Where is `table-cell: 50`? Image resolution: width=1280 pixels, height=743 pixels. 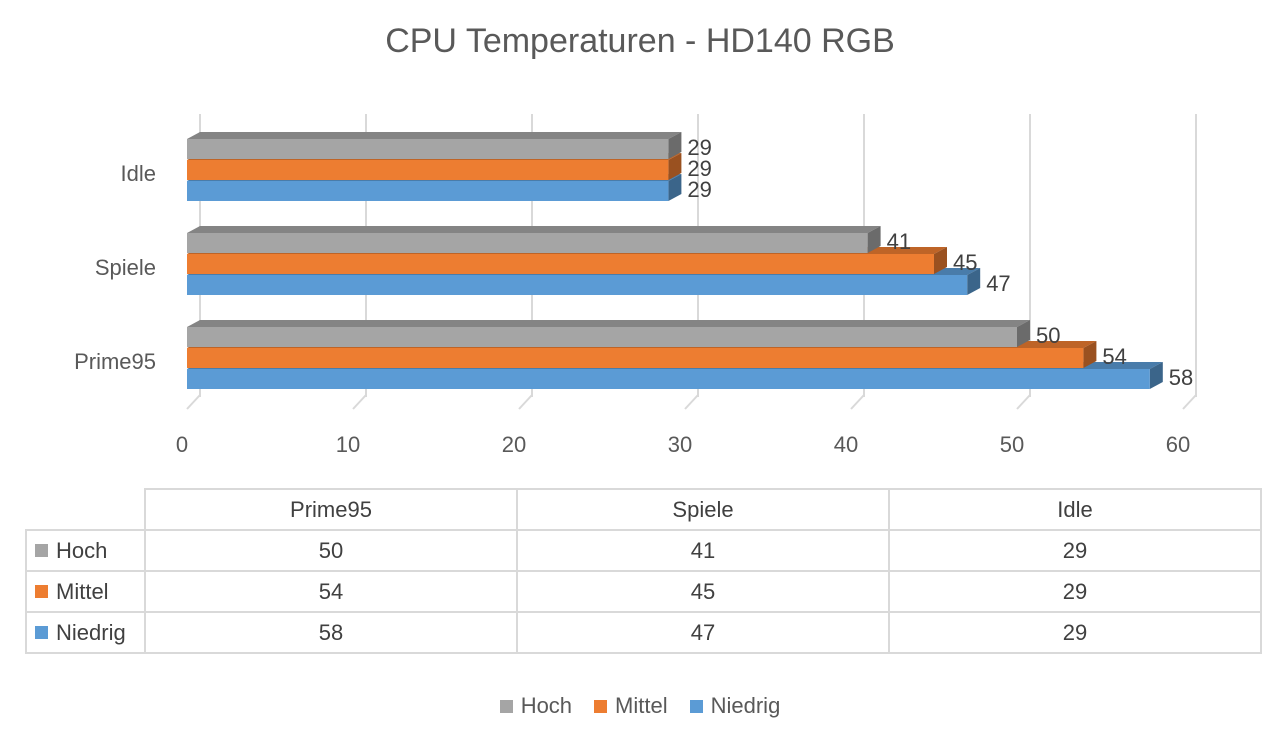
table-cell: 50 is located at coordinates (331, 550).